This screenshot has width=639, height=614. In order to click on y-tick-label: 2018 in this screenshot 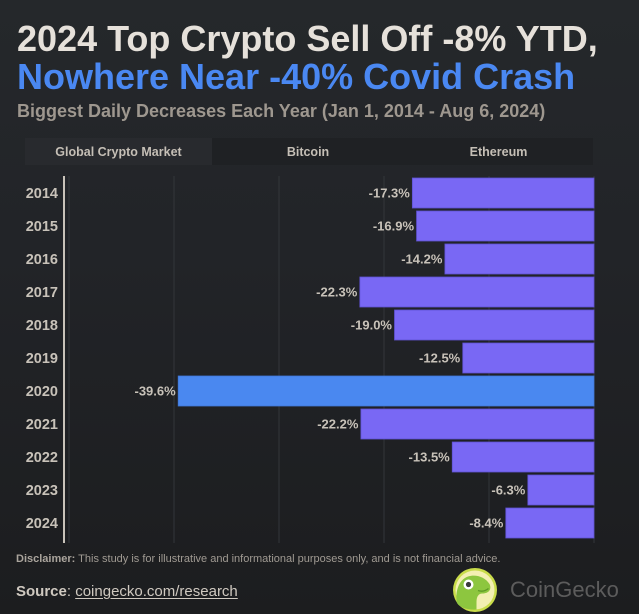, I will do `click(42, 326)`.